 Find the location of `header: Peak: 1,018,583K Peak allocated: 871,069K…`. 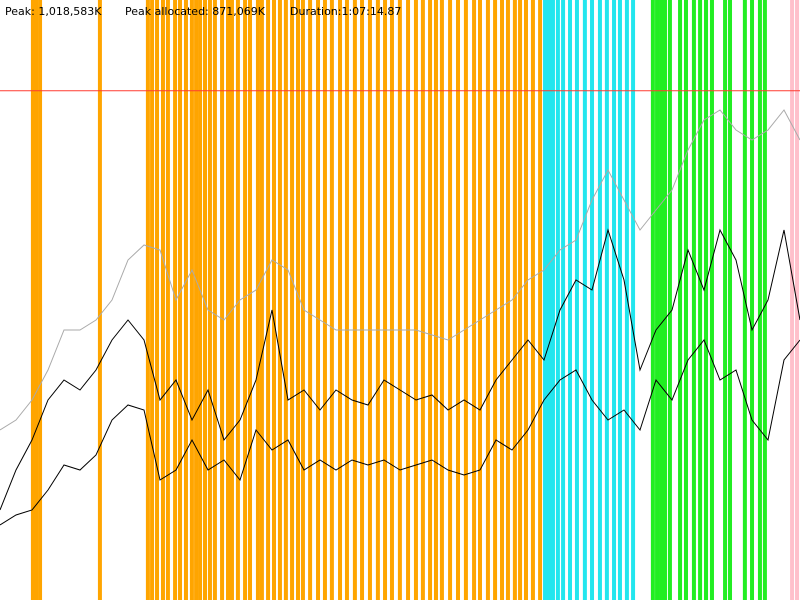

header: Peak: 1,018,583K Peak allocated: 871,069K… is located at coordinates (203, 11).